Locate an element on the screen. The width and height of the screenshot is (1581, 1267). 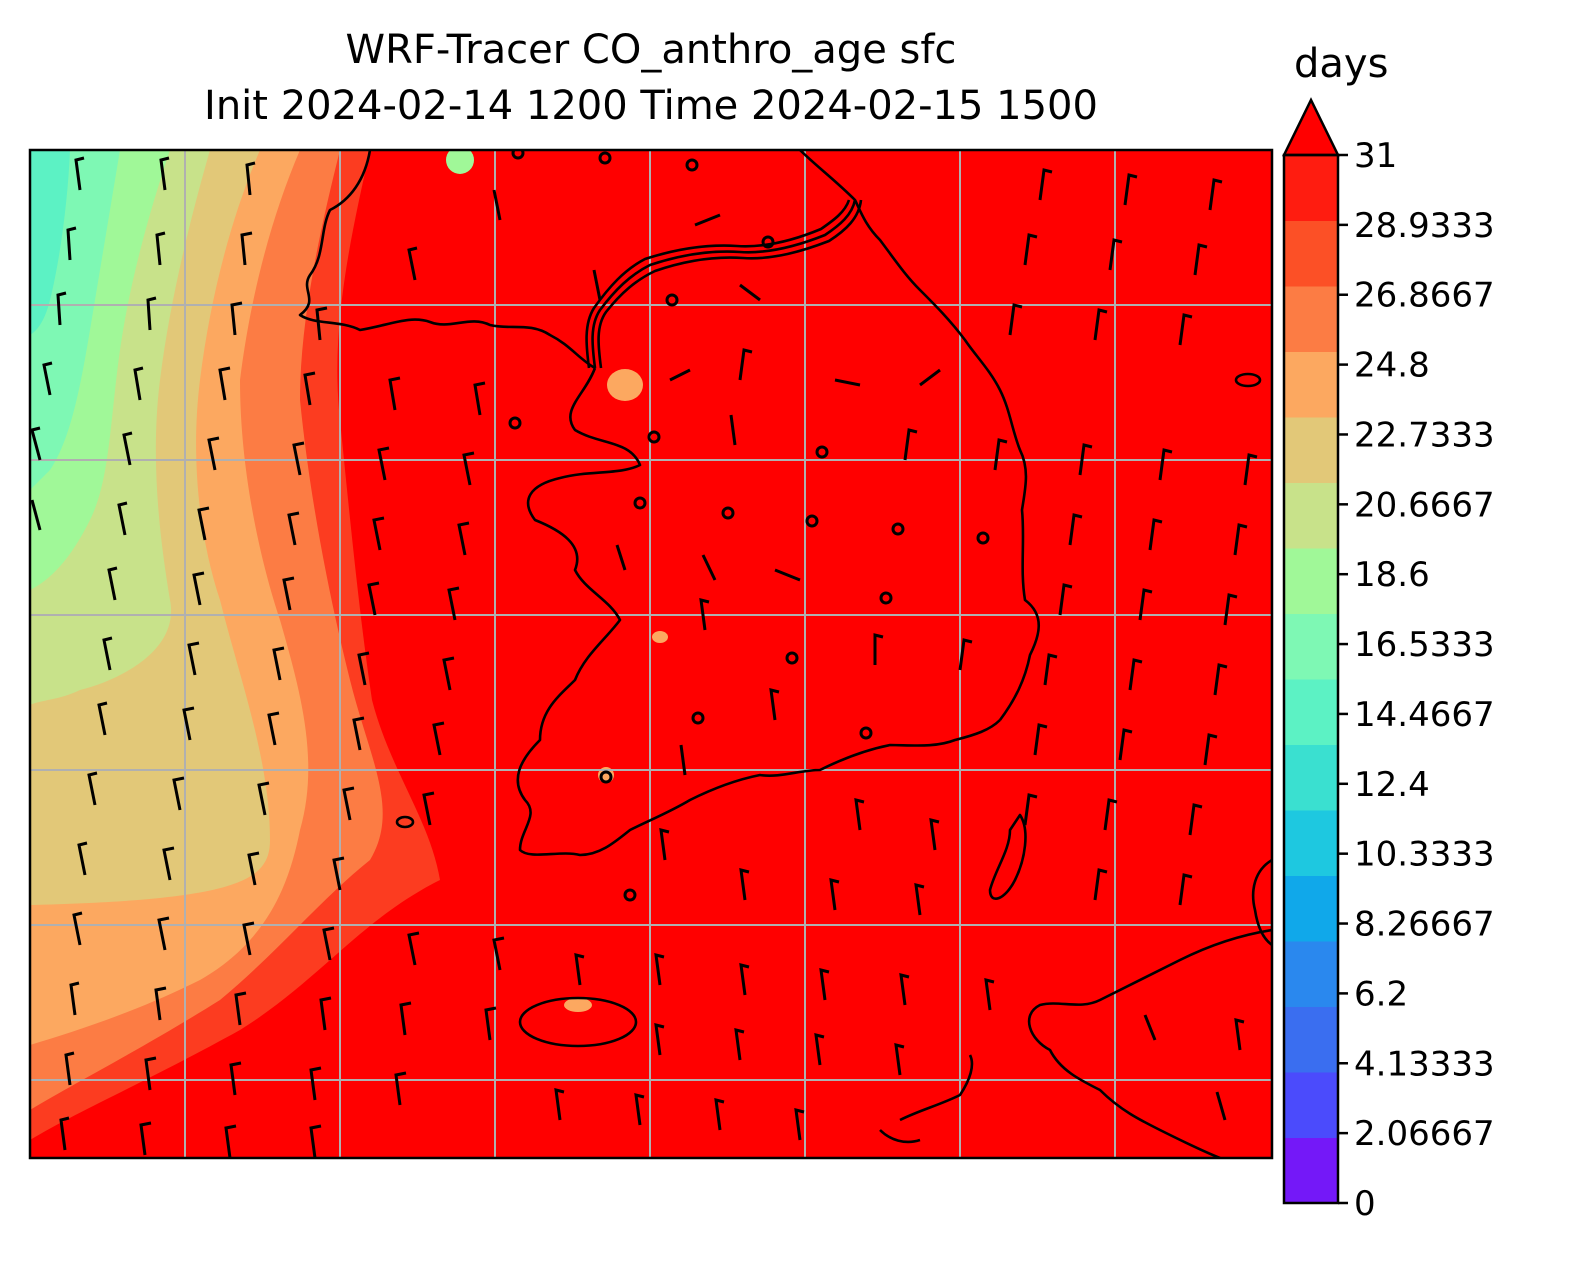
kyushu is located at coordinates (1149, 1043).